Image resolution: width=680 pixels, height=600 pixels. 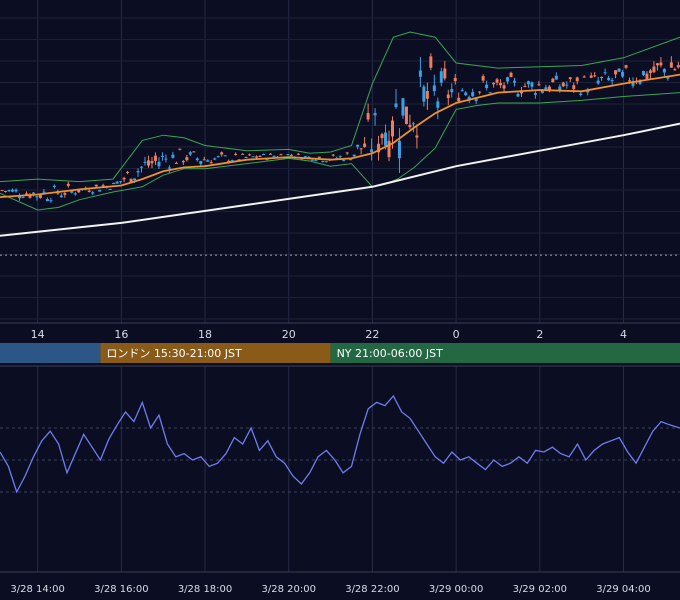 I want to click on session-block, so click(x=215, y=353).